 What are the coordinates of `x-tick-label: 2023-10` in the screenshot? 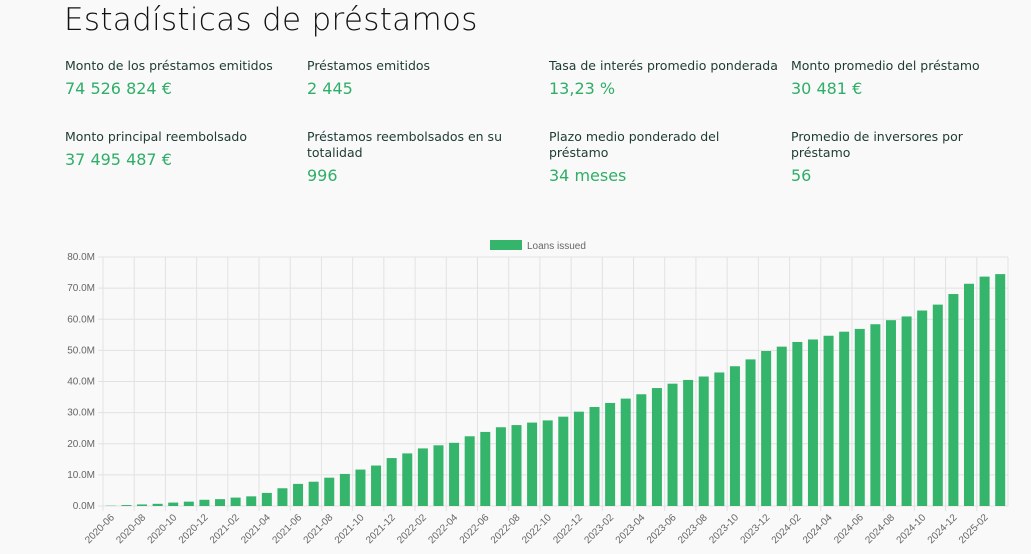 It's located at (724, 529).